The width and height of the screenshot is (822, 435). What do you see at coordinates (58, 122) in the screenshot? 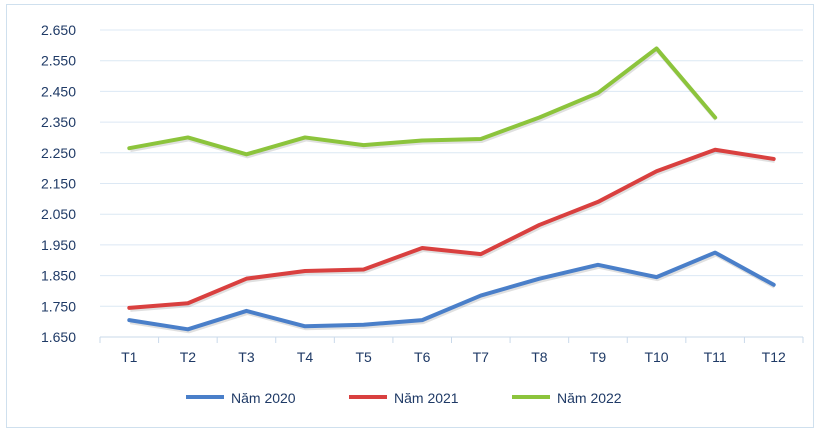
I see `y-tick-label: 2.350` at bounding box center [58, 122].